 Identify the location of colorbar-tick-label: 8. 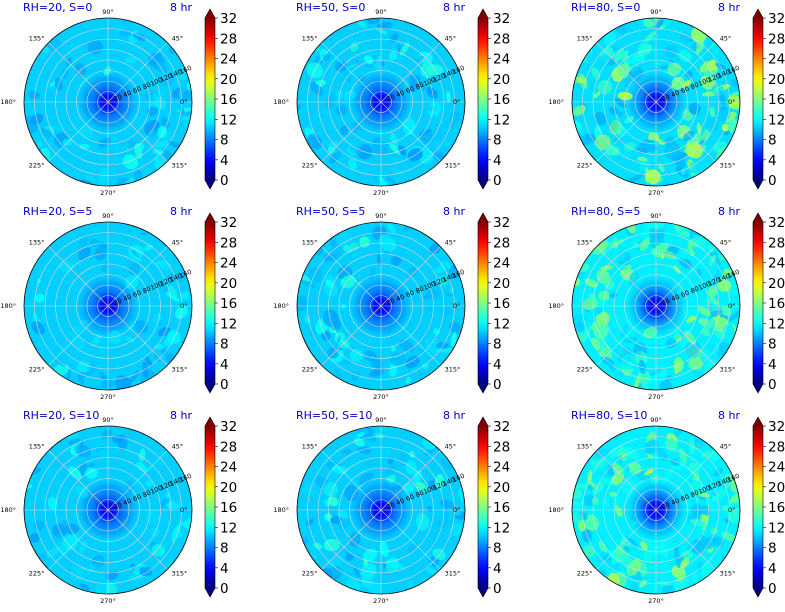
(497, 141).